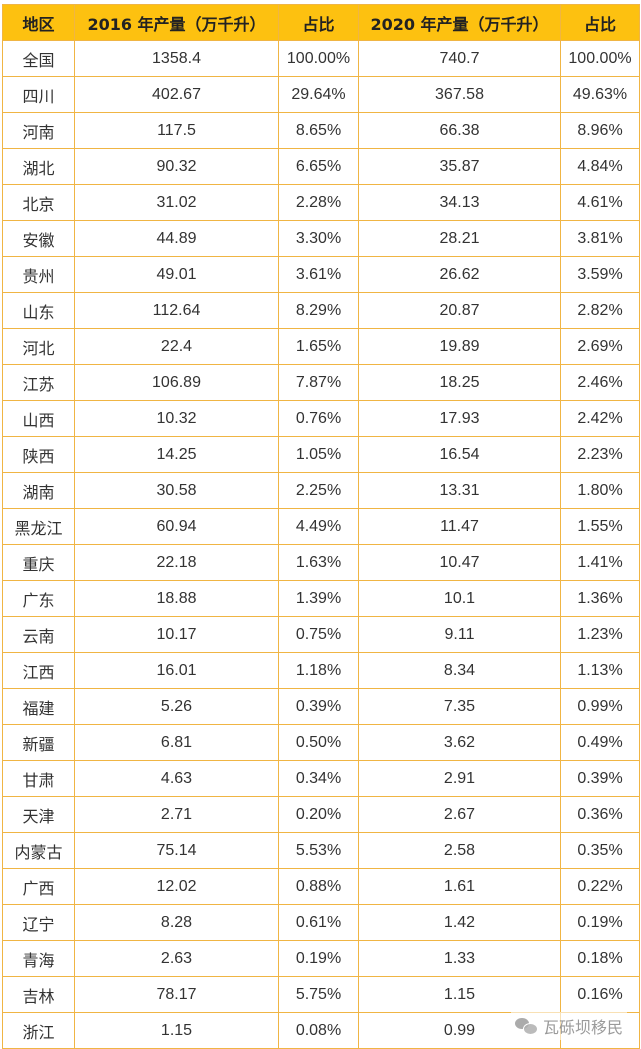  What do you see at coordinates (600, 850) in the screenshot?
I see `cell-2020-share: 0.35%` at bounding box center [600, 850].